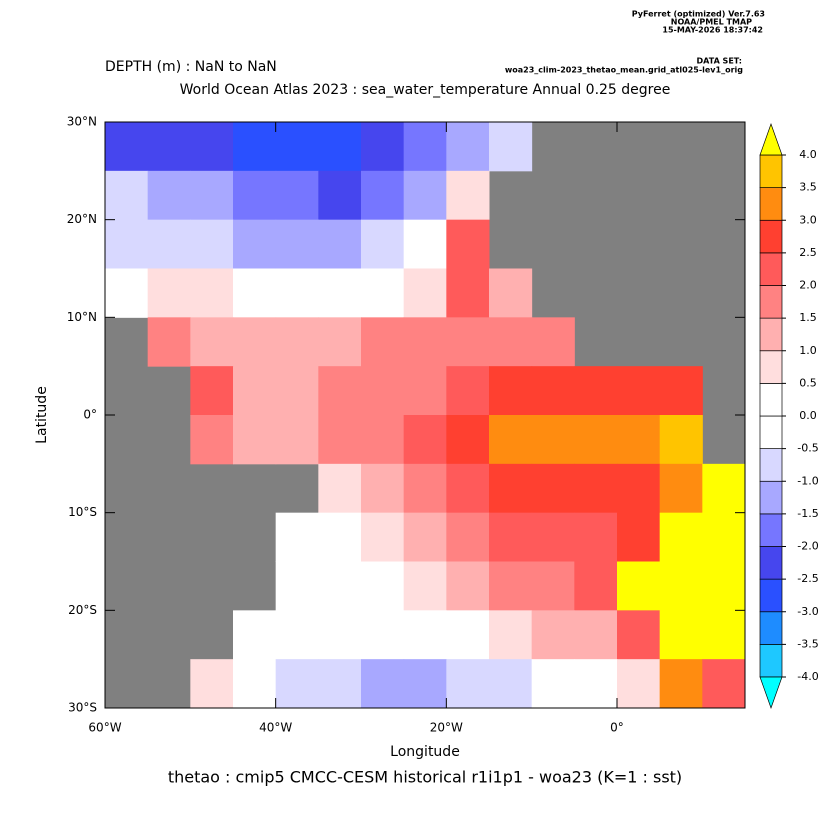 The height and width of the screenshot is (832, 832). I want to click on y-axis-label: Latitude, so click(42, 415).